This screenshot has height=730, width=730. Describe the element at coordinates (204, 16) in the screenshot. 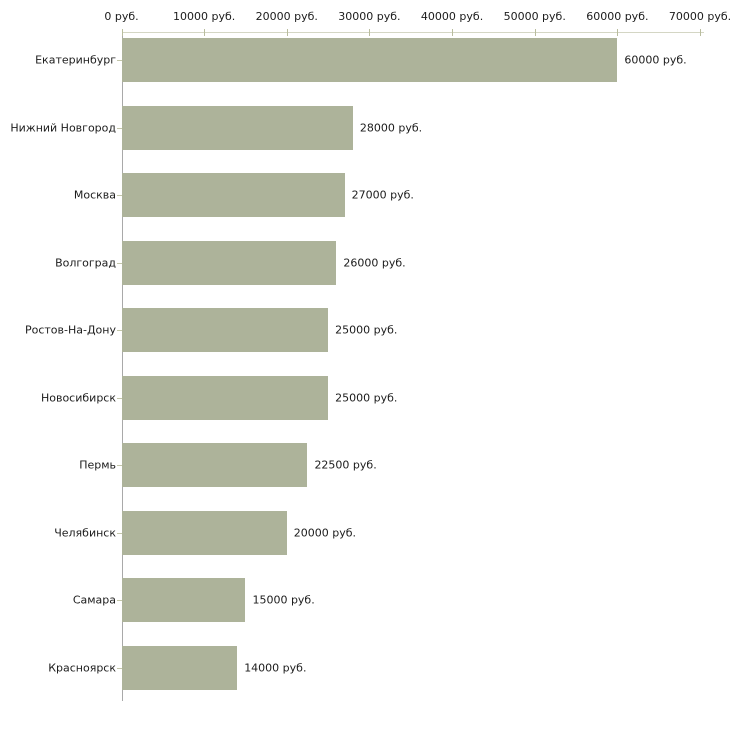

I see `x-axis-tick-label: 10000 руб.` at that location.